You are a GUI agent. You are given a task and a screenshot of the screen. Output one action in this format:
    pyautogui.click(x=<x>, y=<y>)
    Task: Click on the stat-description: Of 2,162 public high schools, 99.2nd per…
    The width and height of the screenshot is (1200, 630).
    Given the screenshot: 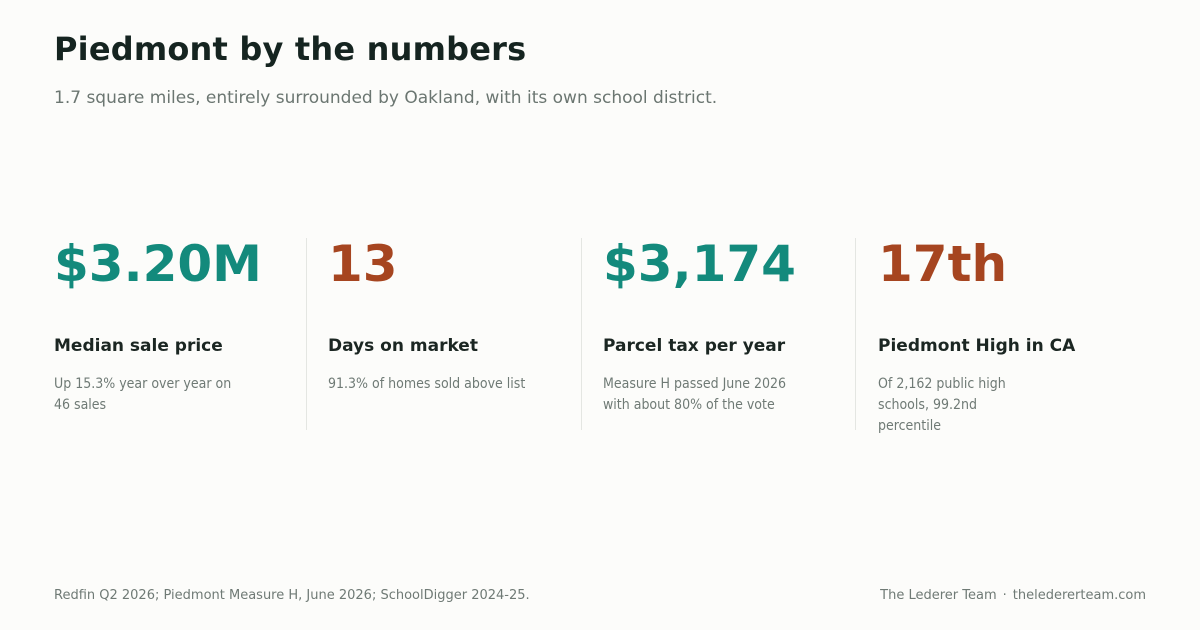 What is the action you would take?
    pyautogui.click(x=942, y=405)
    